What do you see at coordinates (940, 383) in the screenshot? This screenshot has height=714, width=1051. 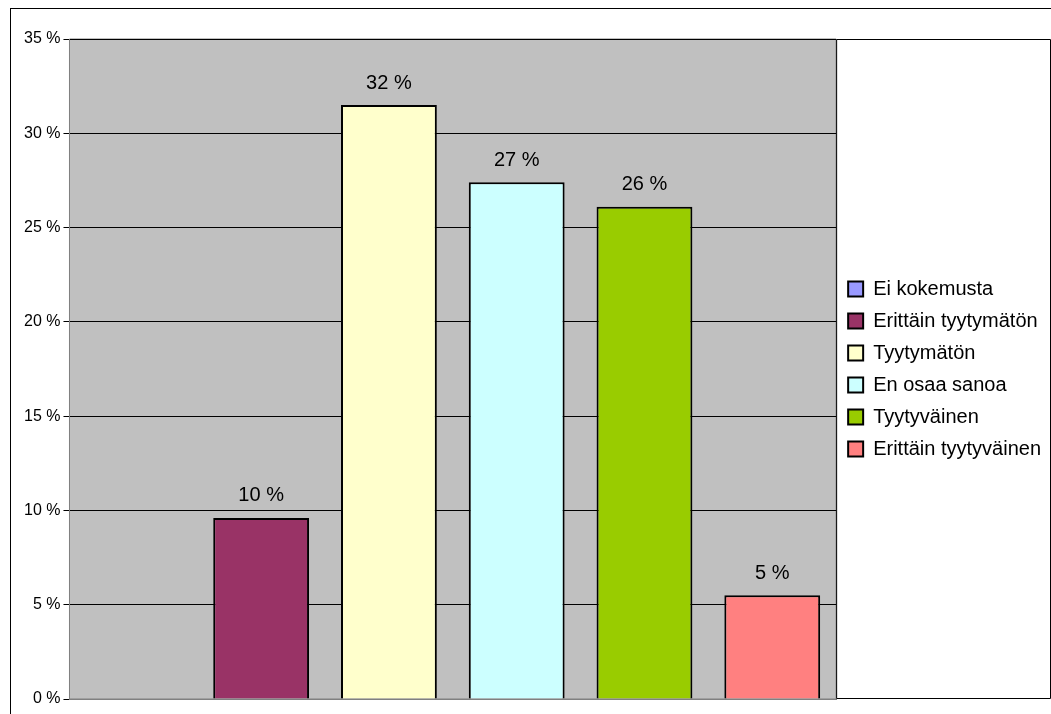 I see `legend-label: En osaa sanoa` at bounding box center [940, 383].